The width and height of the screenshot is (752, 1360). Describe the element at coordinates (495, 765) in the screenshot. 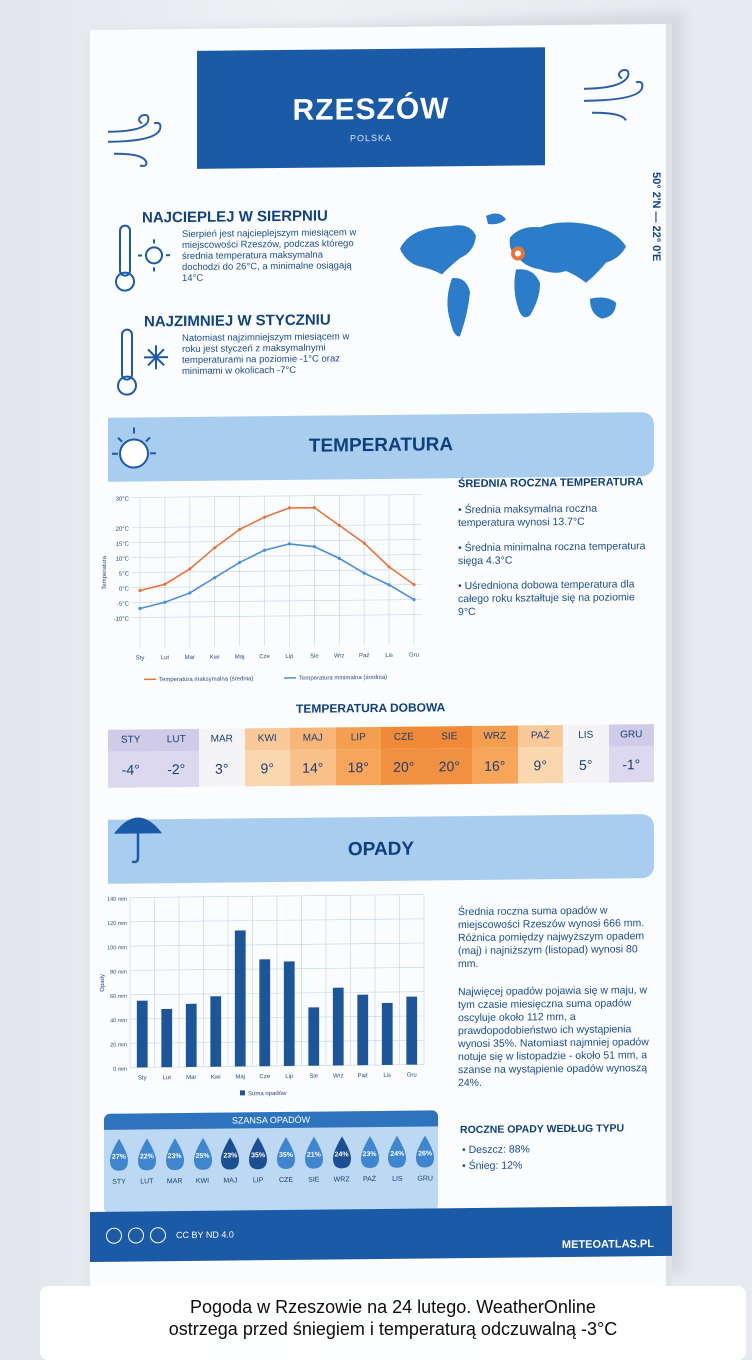

I see `month-temp-value: 16°` at that location.